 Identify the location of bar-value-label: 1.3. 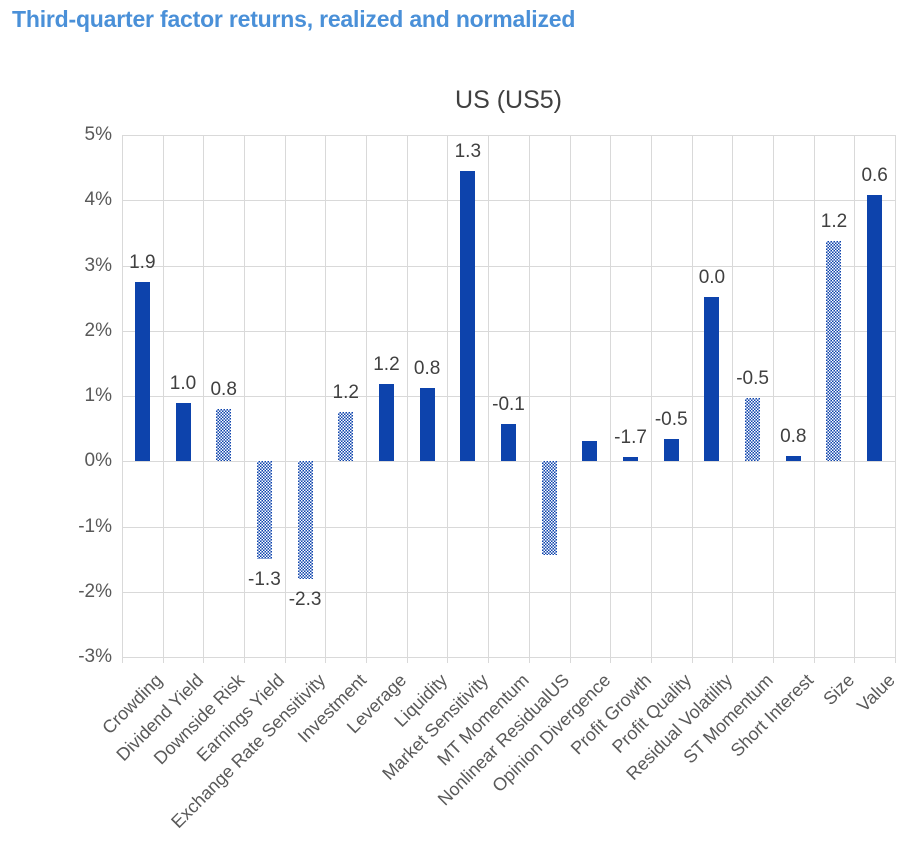
(468, 151).